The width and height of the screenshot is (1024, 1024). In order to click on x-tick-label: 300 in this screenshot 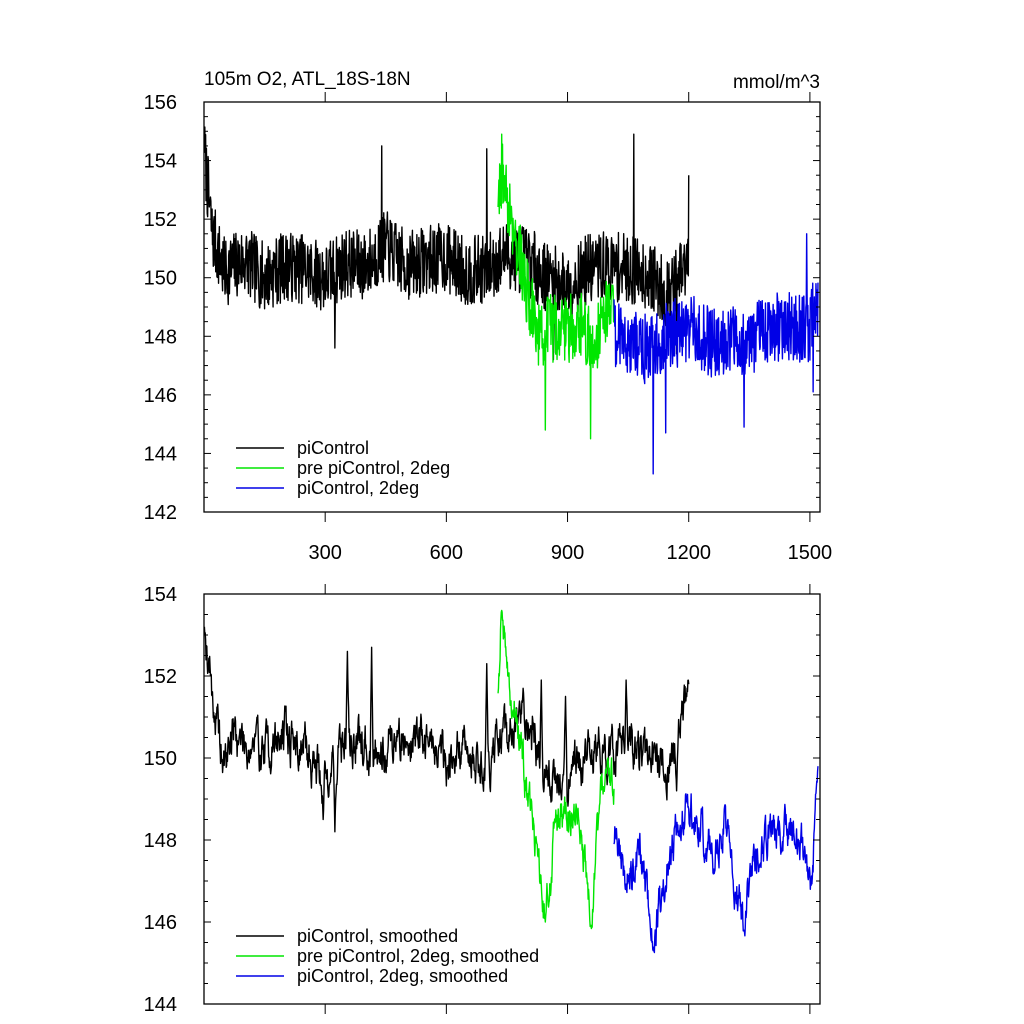, I will do `click(324, 553)`.